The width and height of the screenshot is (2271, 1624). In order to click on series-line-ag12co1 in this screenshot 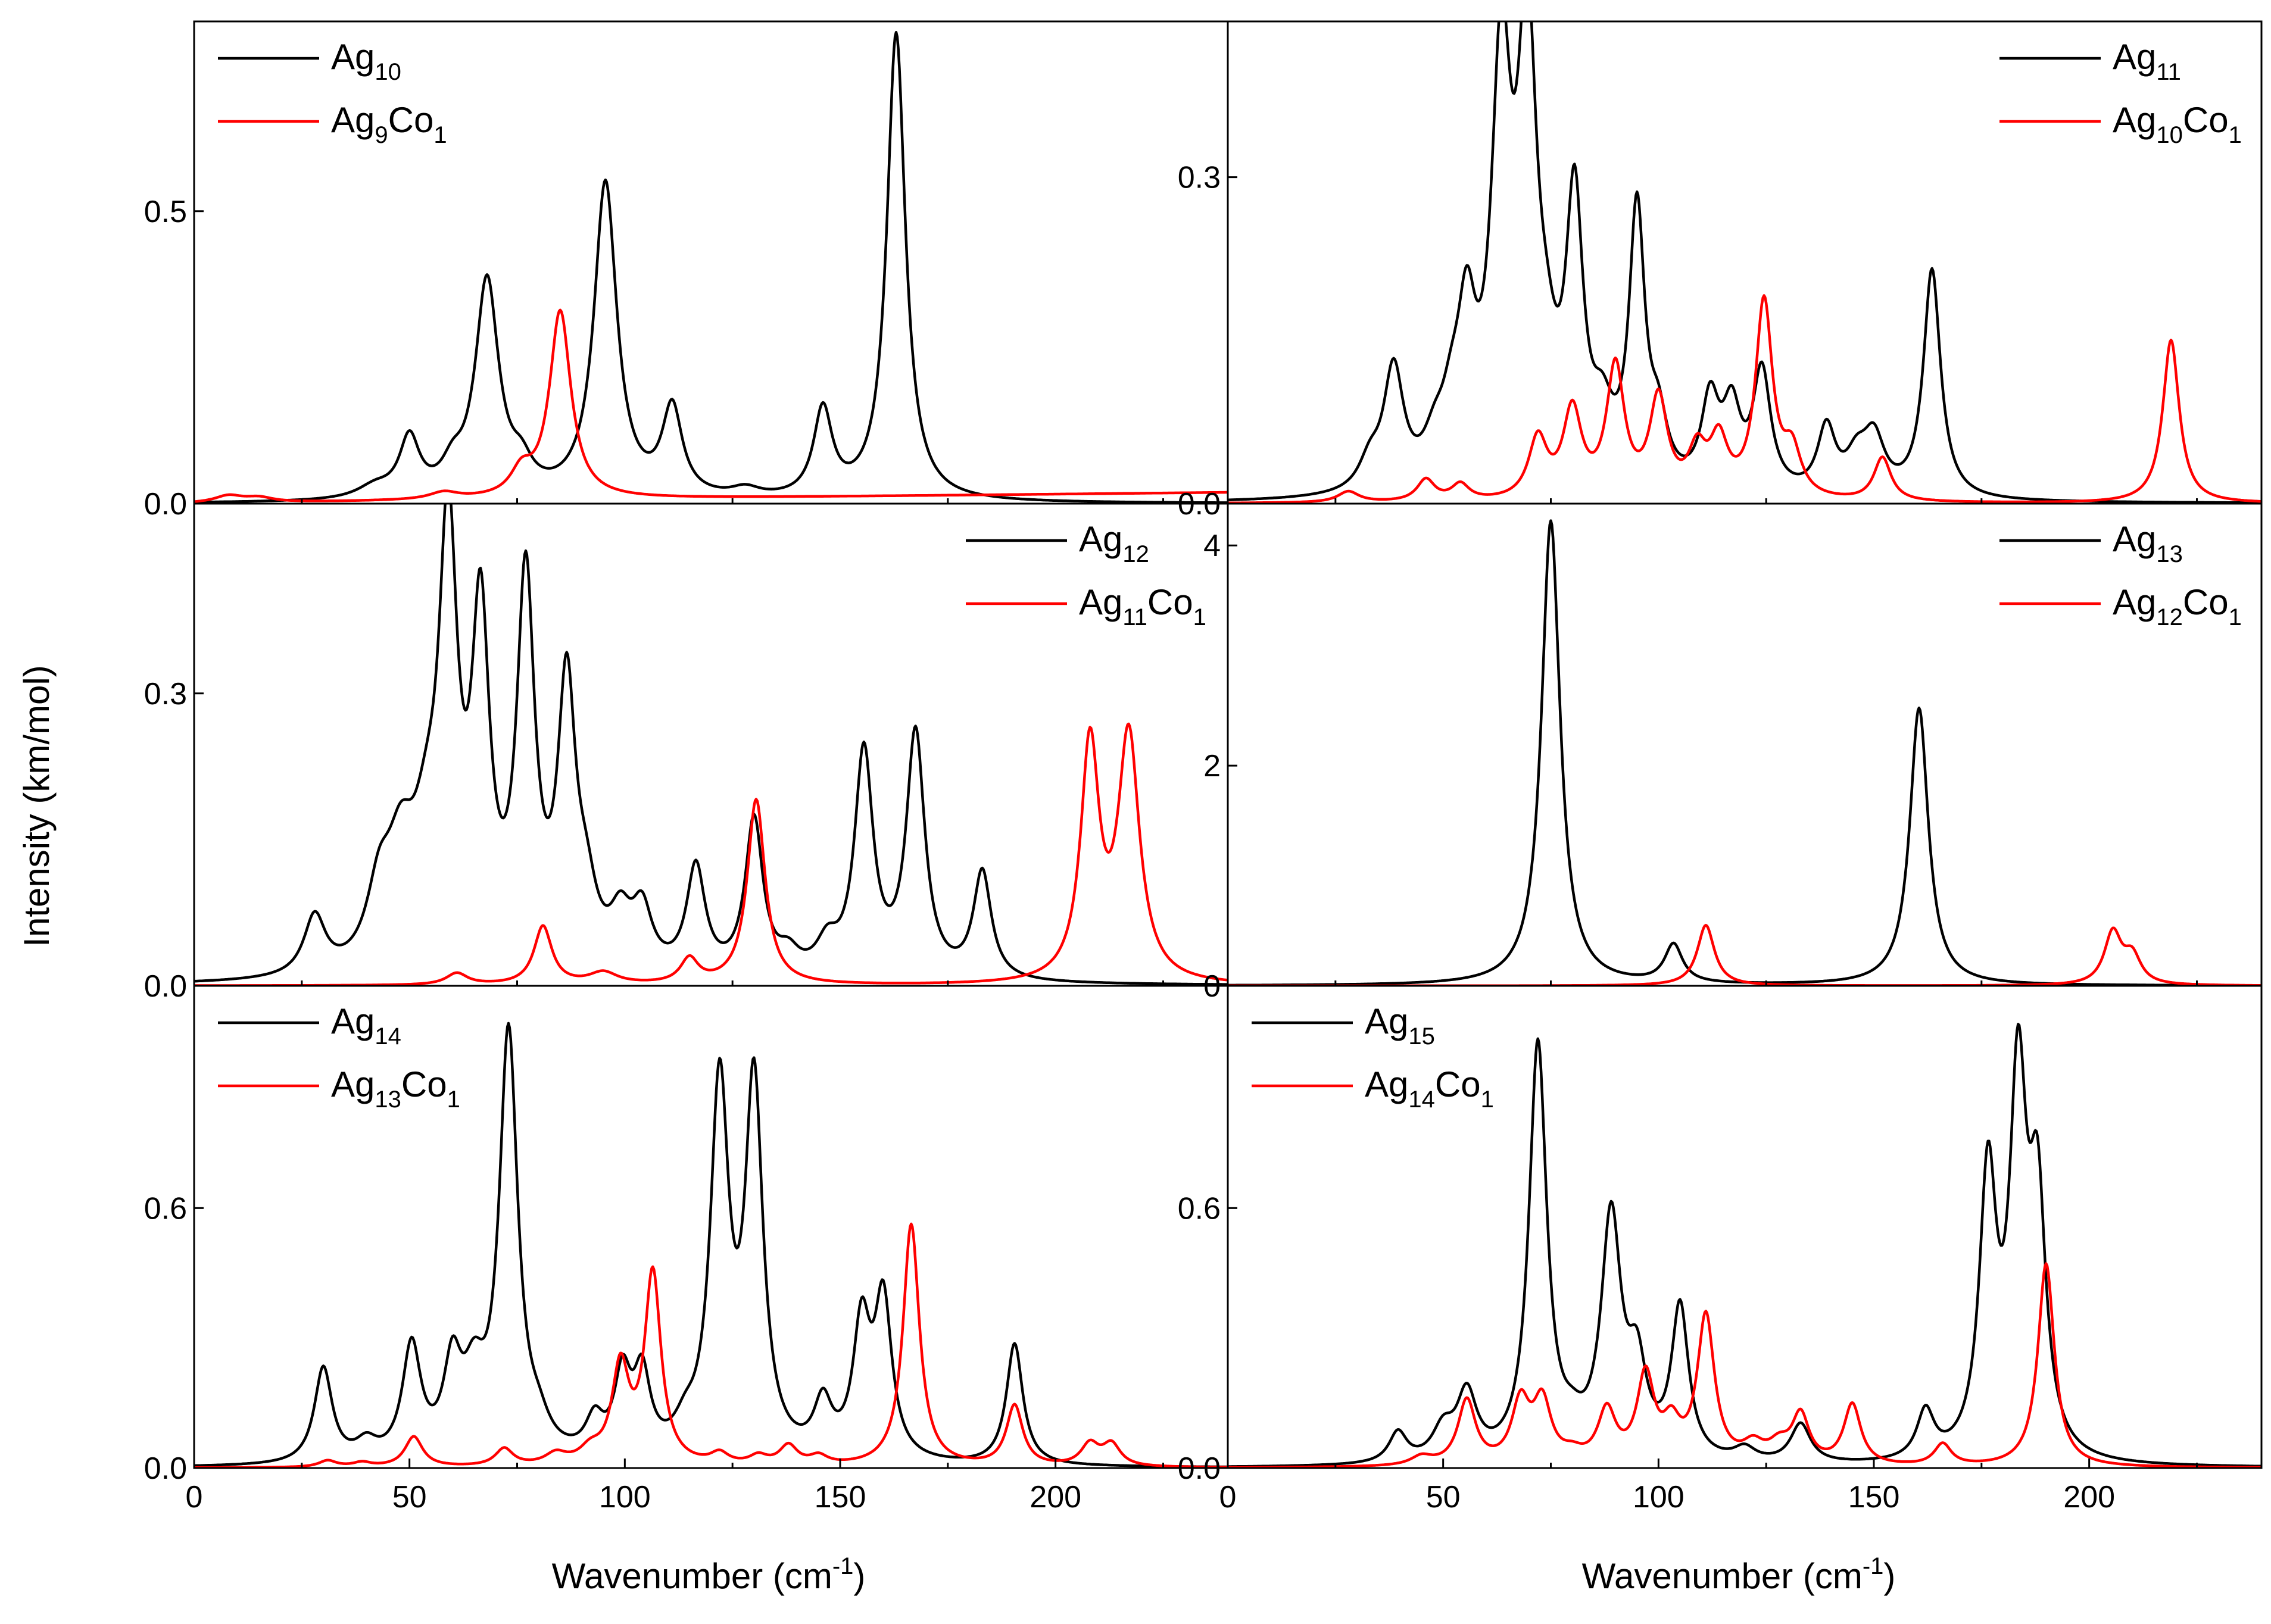, I will do `click(1744, 955)`.